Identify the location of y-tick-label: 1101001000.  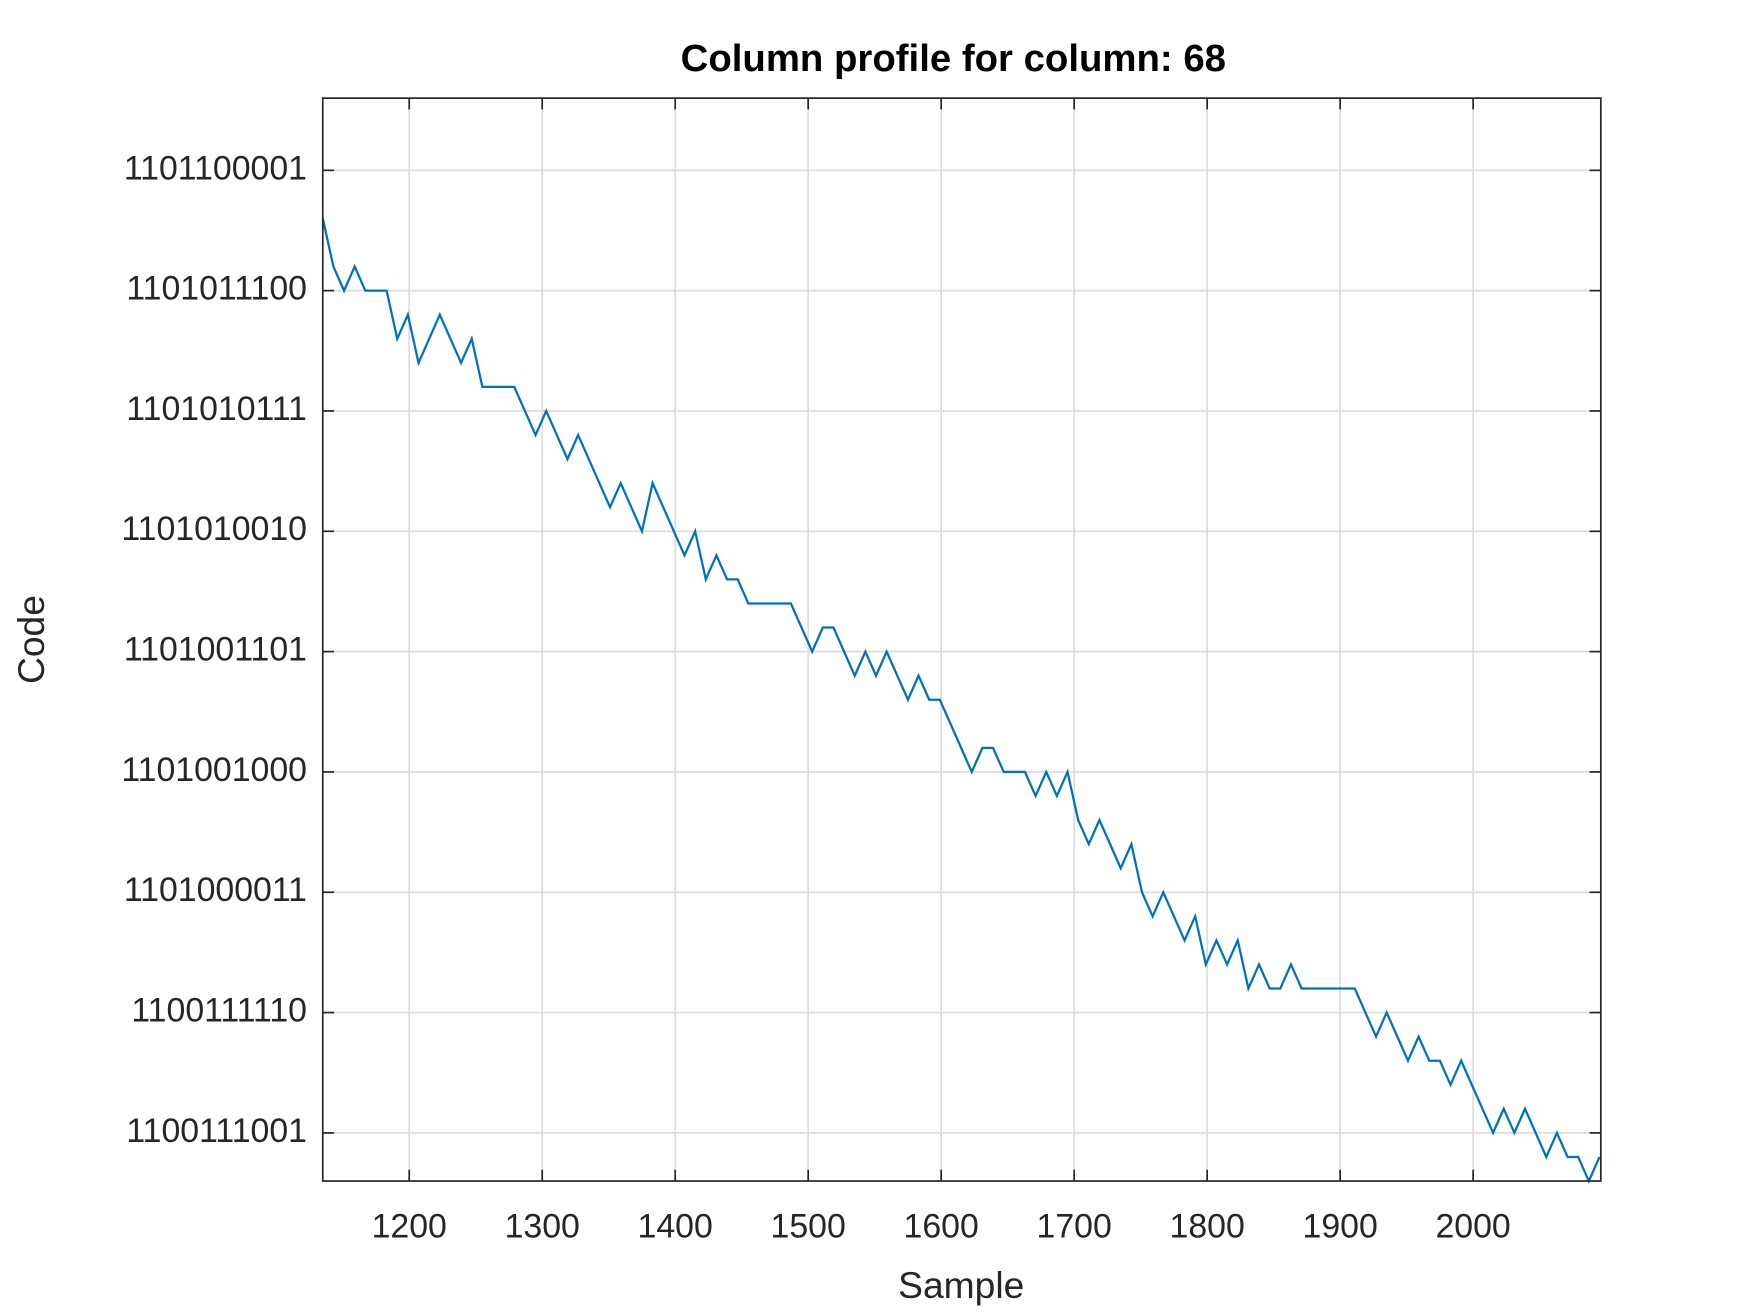
(214, 770).